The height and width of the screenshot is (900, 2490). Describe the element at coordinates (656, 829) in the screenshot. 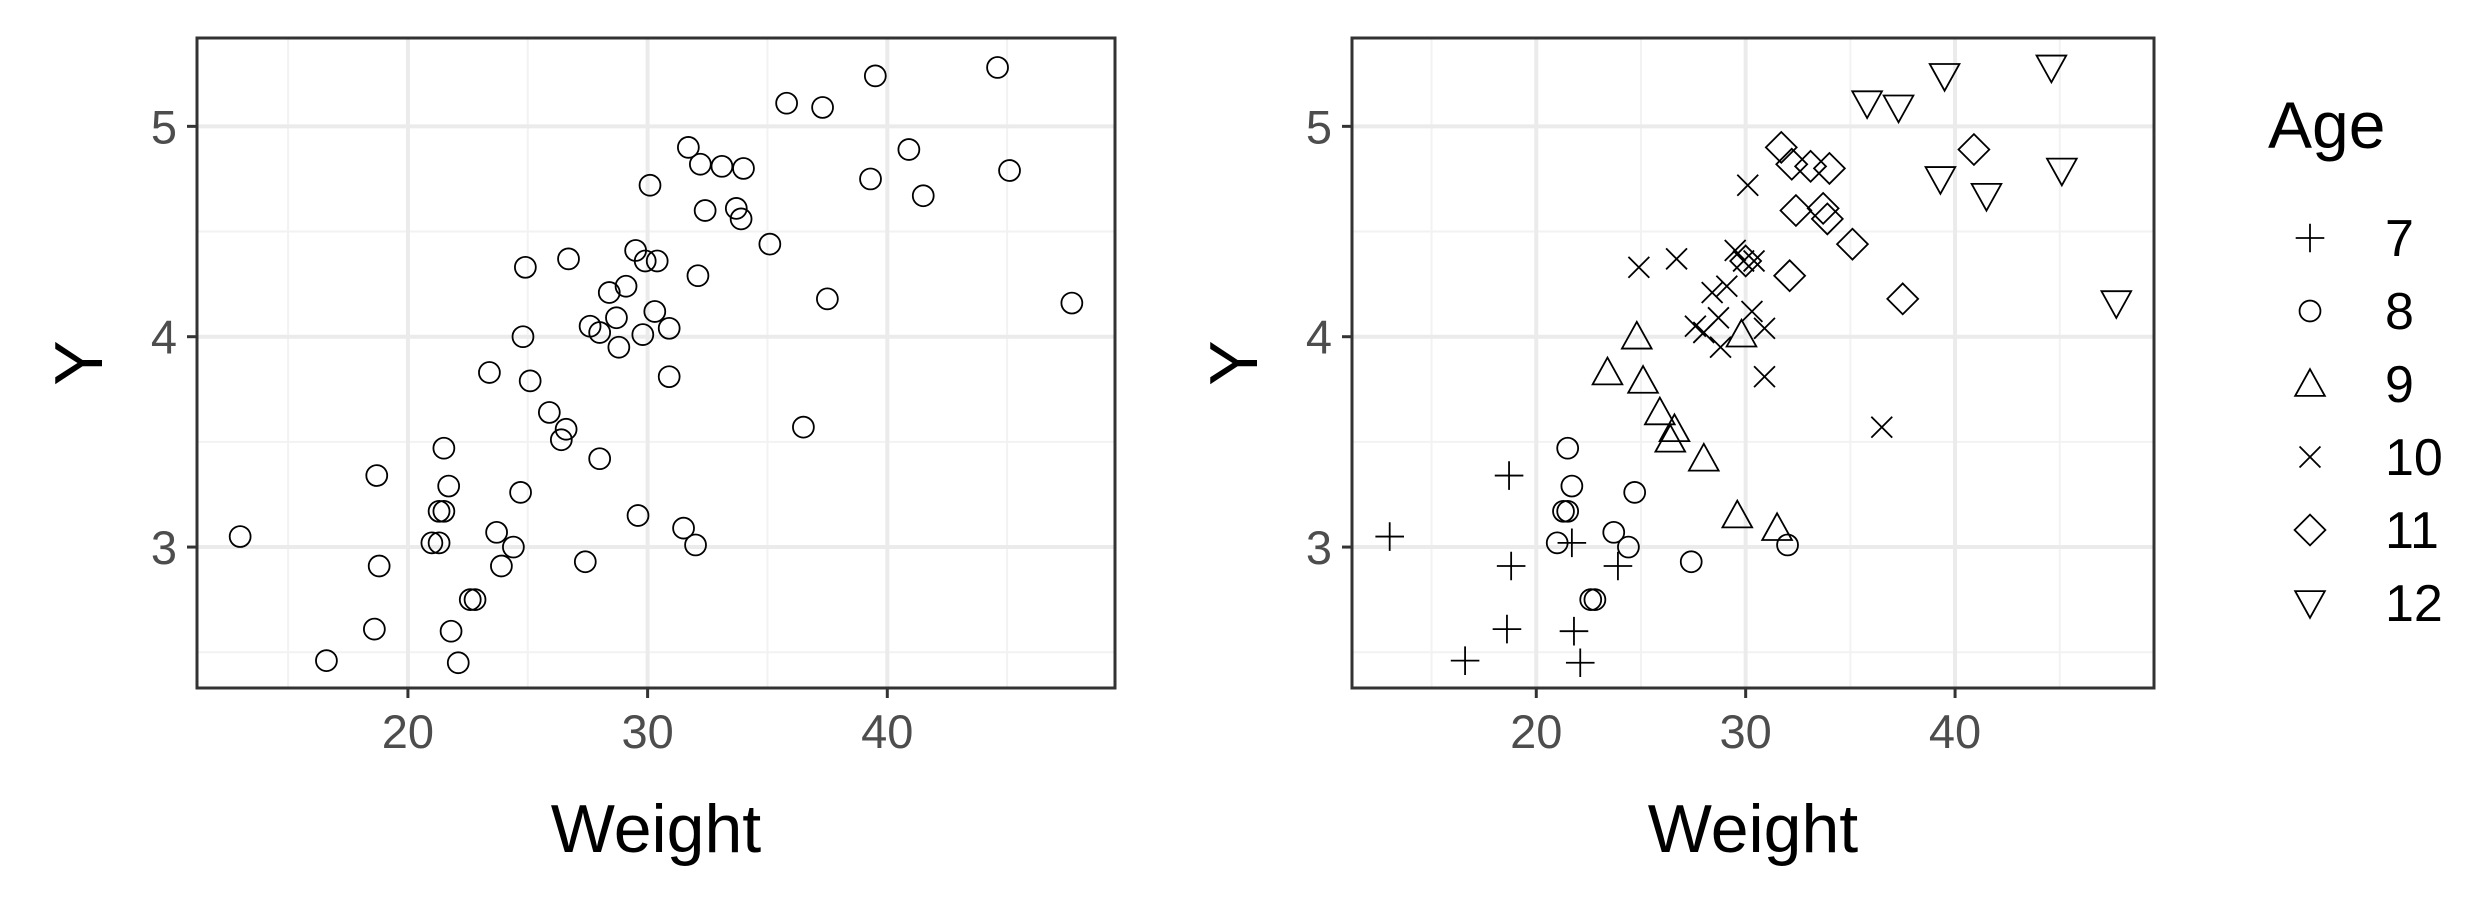

I see `left-x-axis-title: Weight` at that location.